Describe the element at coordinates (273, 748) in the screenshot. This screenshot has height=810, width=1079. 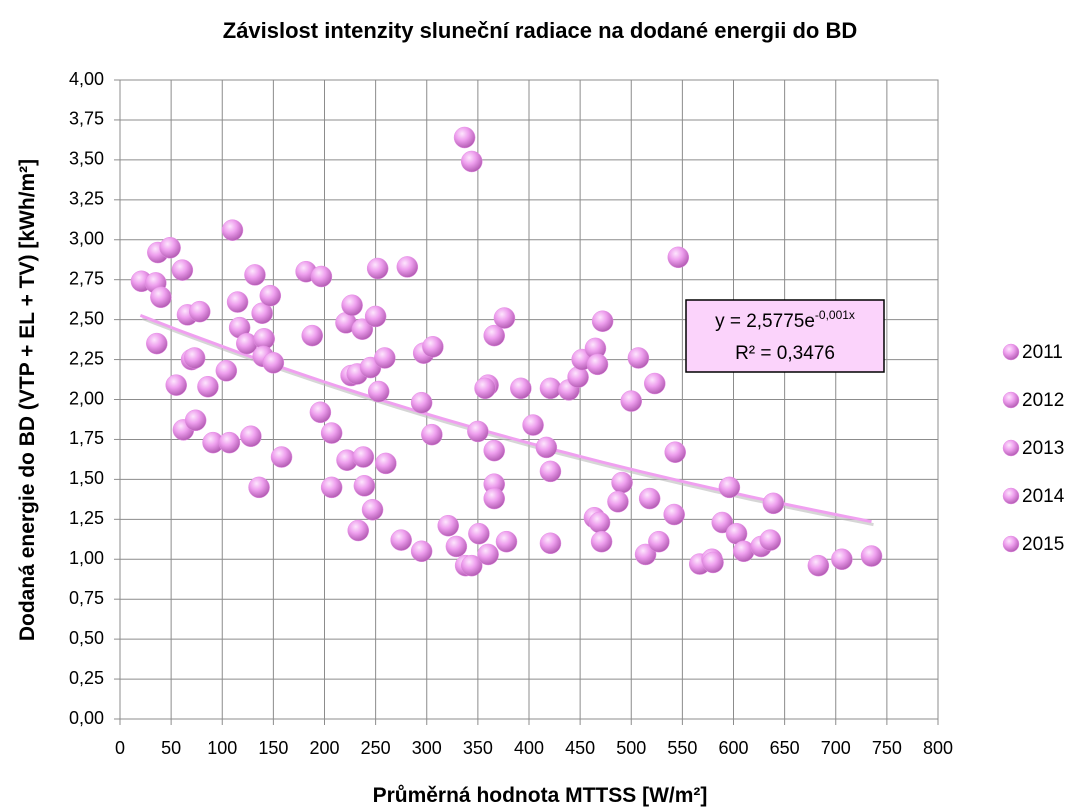
I see `x-tick-label: 150` at that location.